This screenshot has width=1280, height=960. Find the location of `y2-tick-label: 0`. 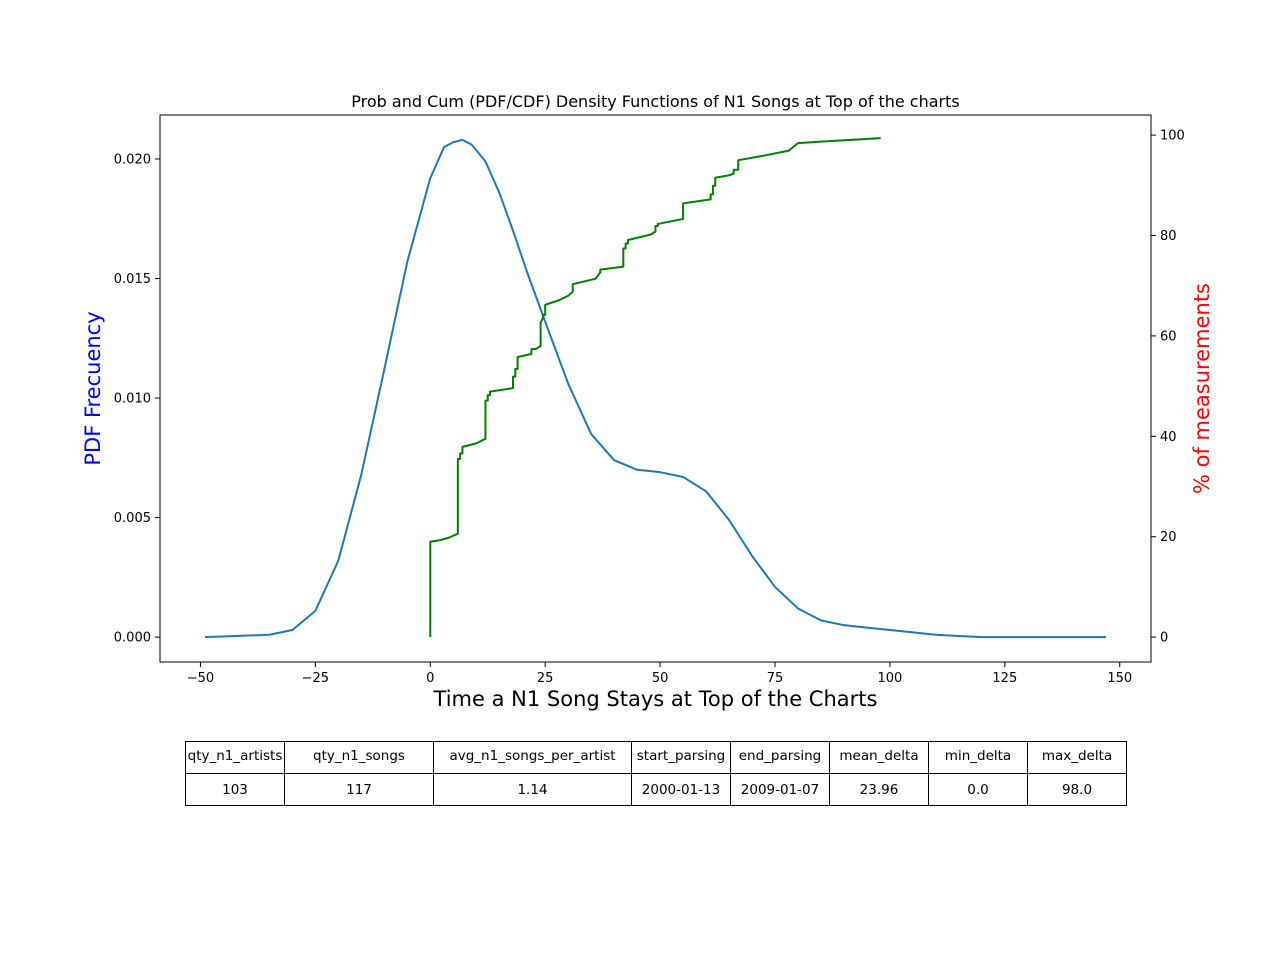

y2-tick-label: 0 is located at coordinates (1164, 638).